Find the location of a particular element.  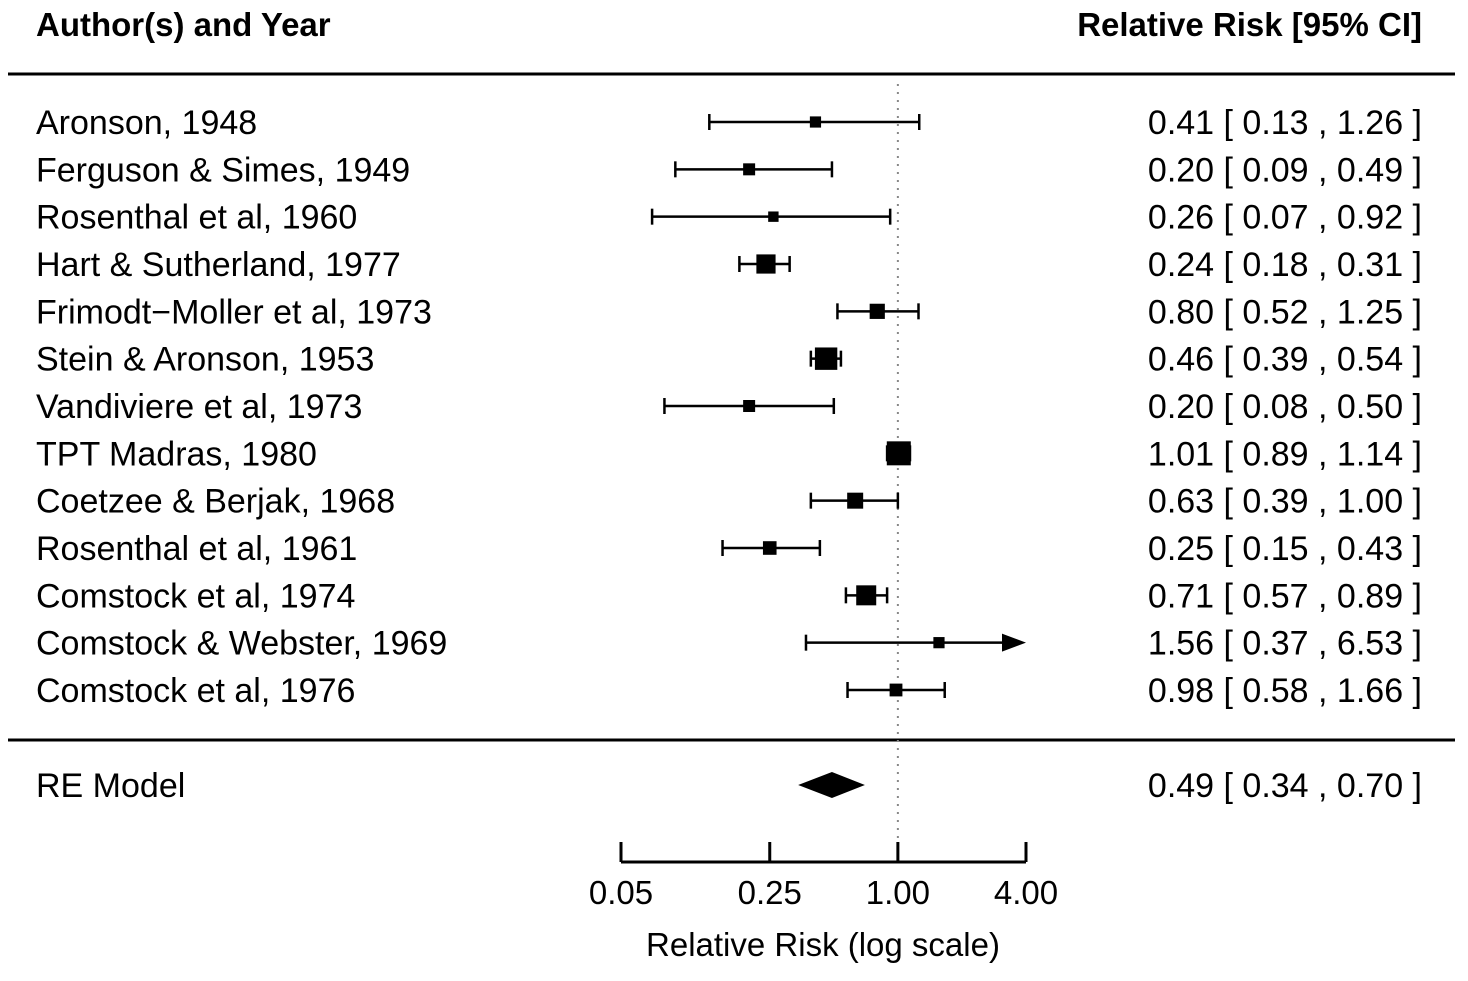

summary-row: RE Model 0.49 [ 0.34 , 0.70 ] is located at coordinates (729, 786).